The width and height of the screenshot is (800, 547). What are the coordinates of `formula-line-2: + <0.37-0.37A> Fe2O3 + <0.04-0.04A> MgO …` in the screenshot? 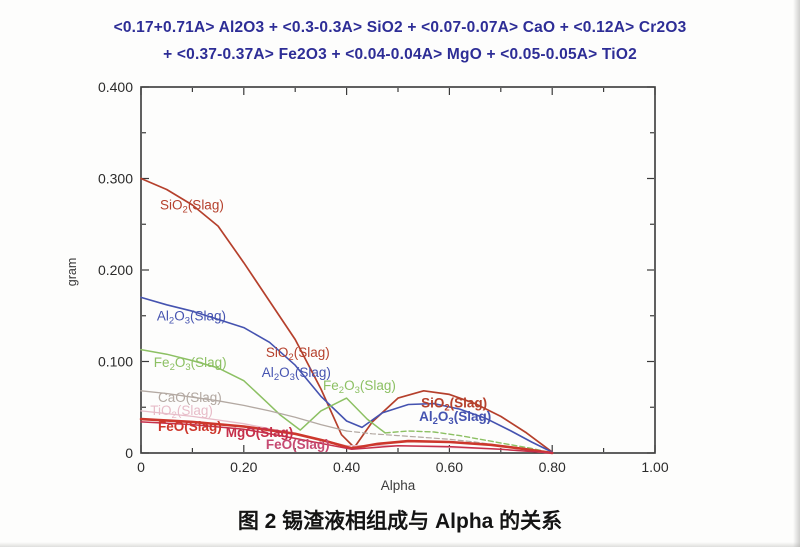 It's located at (400, 54).